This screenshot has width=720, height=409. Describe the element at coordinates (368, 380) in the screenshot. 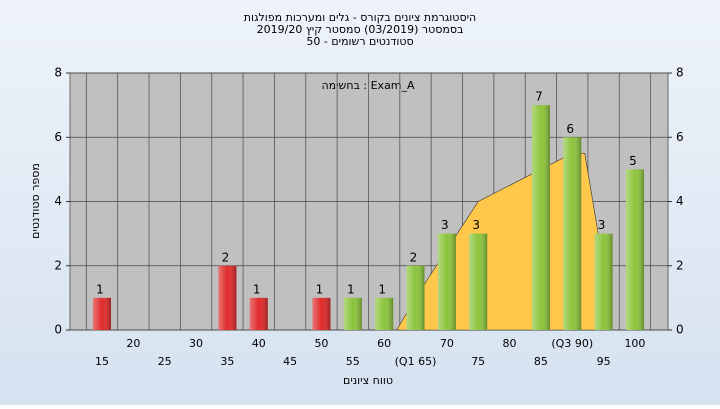

I see `x-axis-label: טווח ציונים` at that location.